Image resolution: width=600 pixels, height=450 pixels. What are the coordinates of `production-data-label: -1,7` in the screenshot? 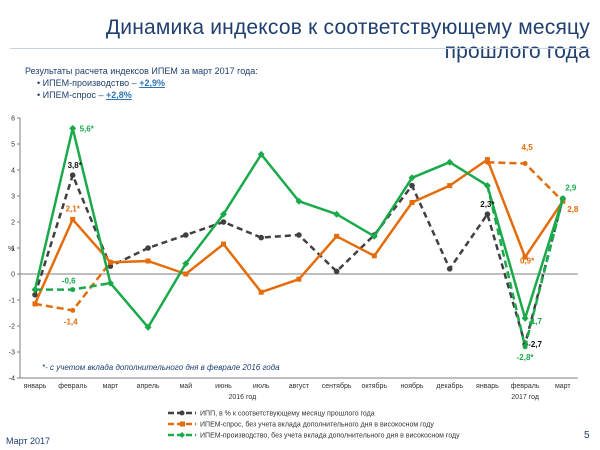 It's located at (535, 321).